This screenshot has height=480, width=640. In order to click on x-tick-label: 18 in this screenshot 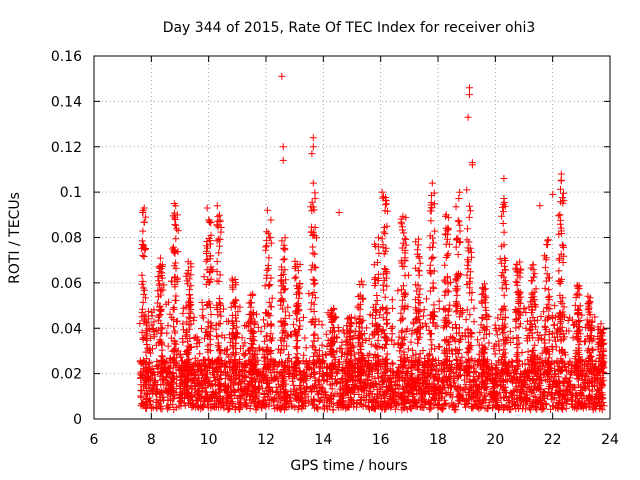, I will do `click(438, 440)`.